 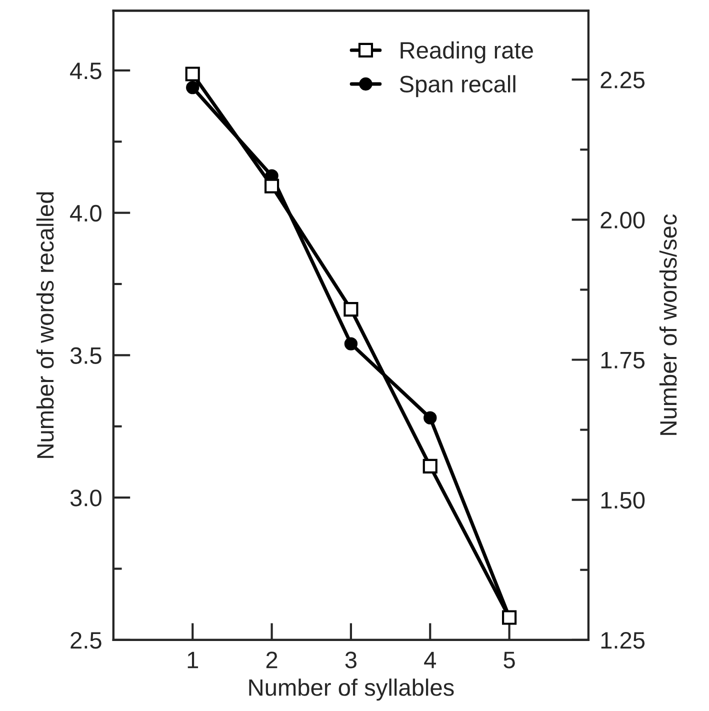 What do you see at coordinates (622, 80) in the screenshot?
I see `y2-tick-label: 2.25` at bounding box center [622, 80].